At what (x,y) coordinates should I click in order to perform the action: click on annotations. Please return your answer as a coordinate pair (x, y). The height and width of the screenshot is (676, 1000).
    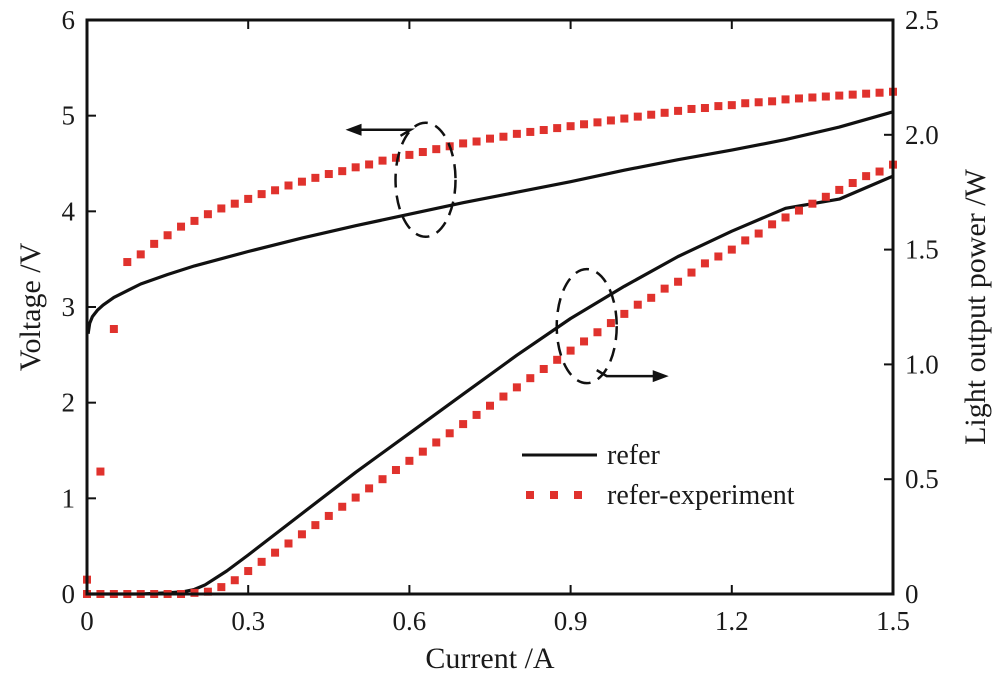
    Looking at the image, I should click on (507, 253).